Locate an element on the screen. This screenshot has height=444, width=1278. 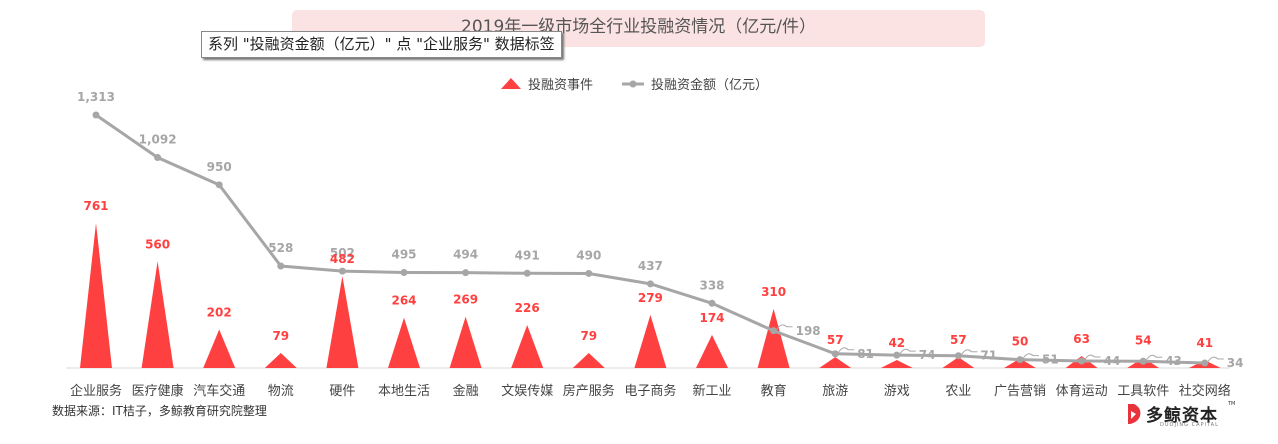
amount-data-label: 44 is located at coordinates (1112, 361).